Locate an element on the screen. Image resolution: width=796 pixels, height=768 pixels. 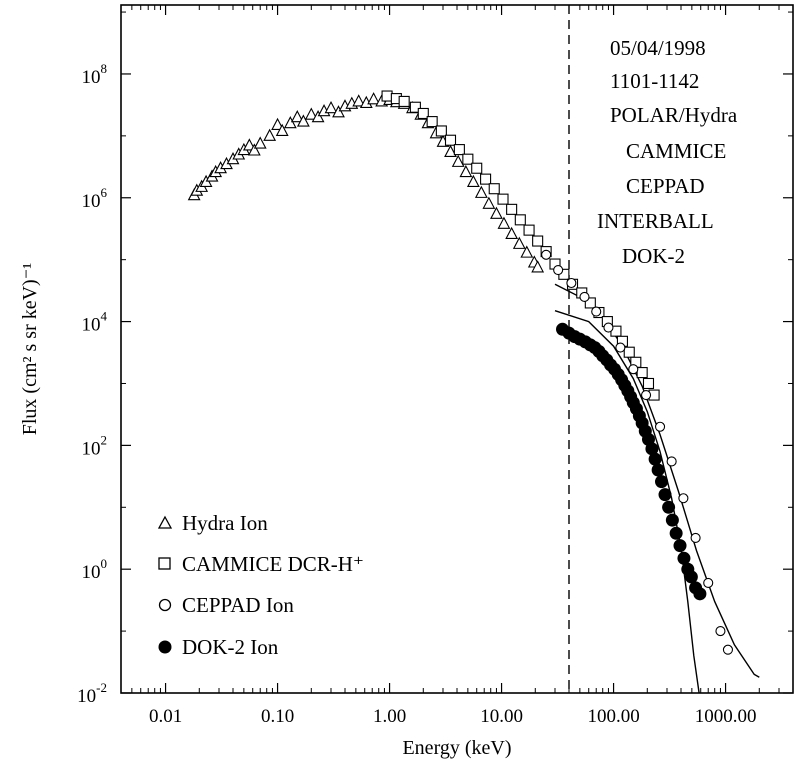
series-circle-filled is located at coordinates (631, 461).